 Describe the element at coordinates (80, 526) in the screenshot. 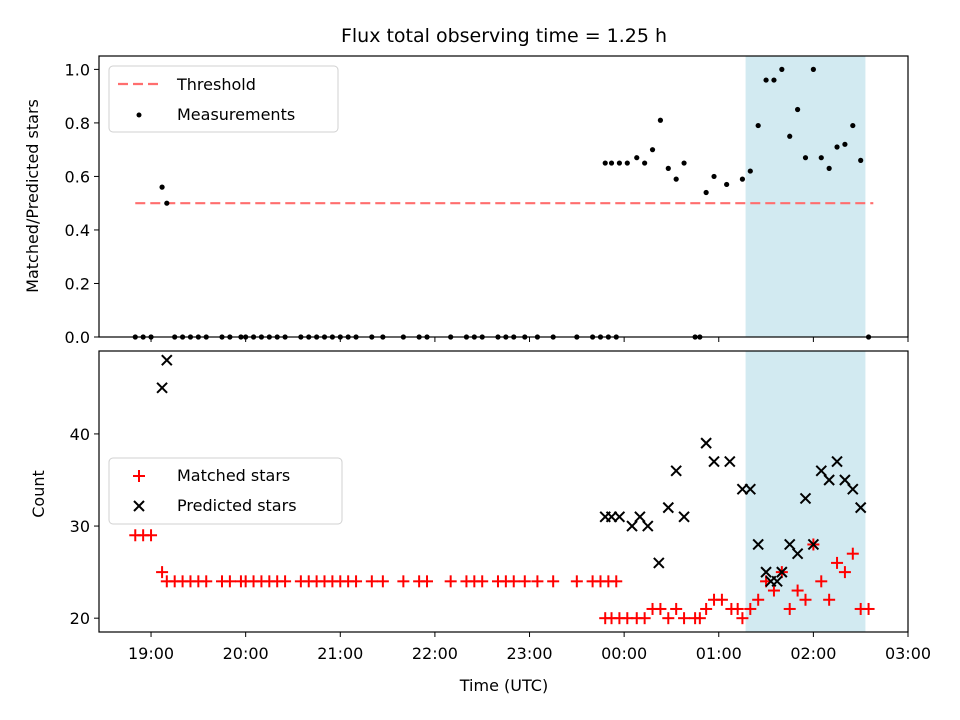

I see `bottom-y-tick-label: 30` at that location.